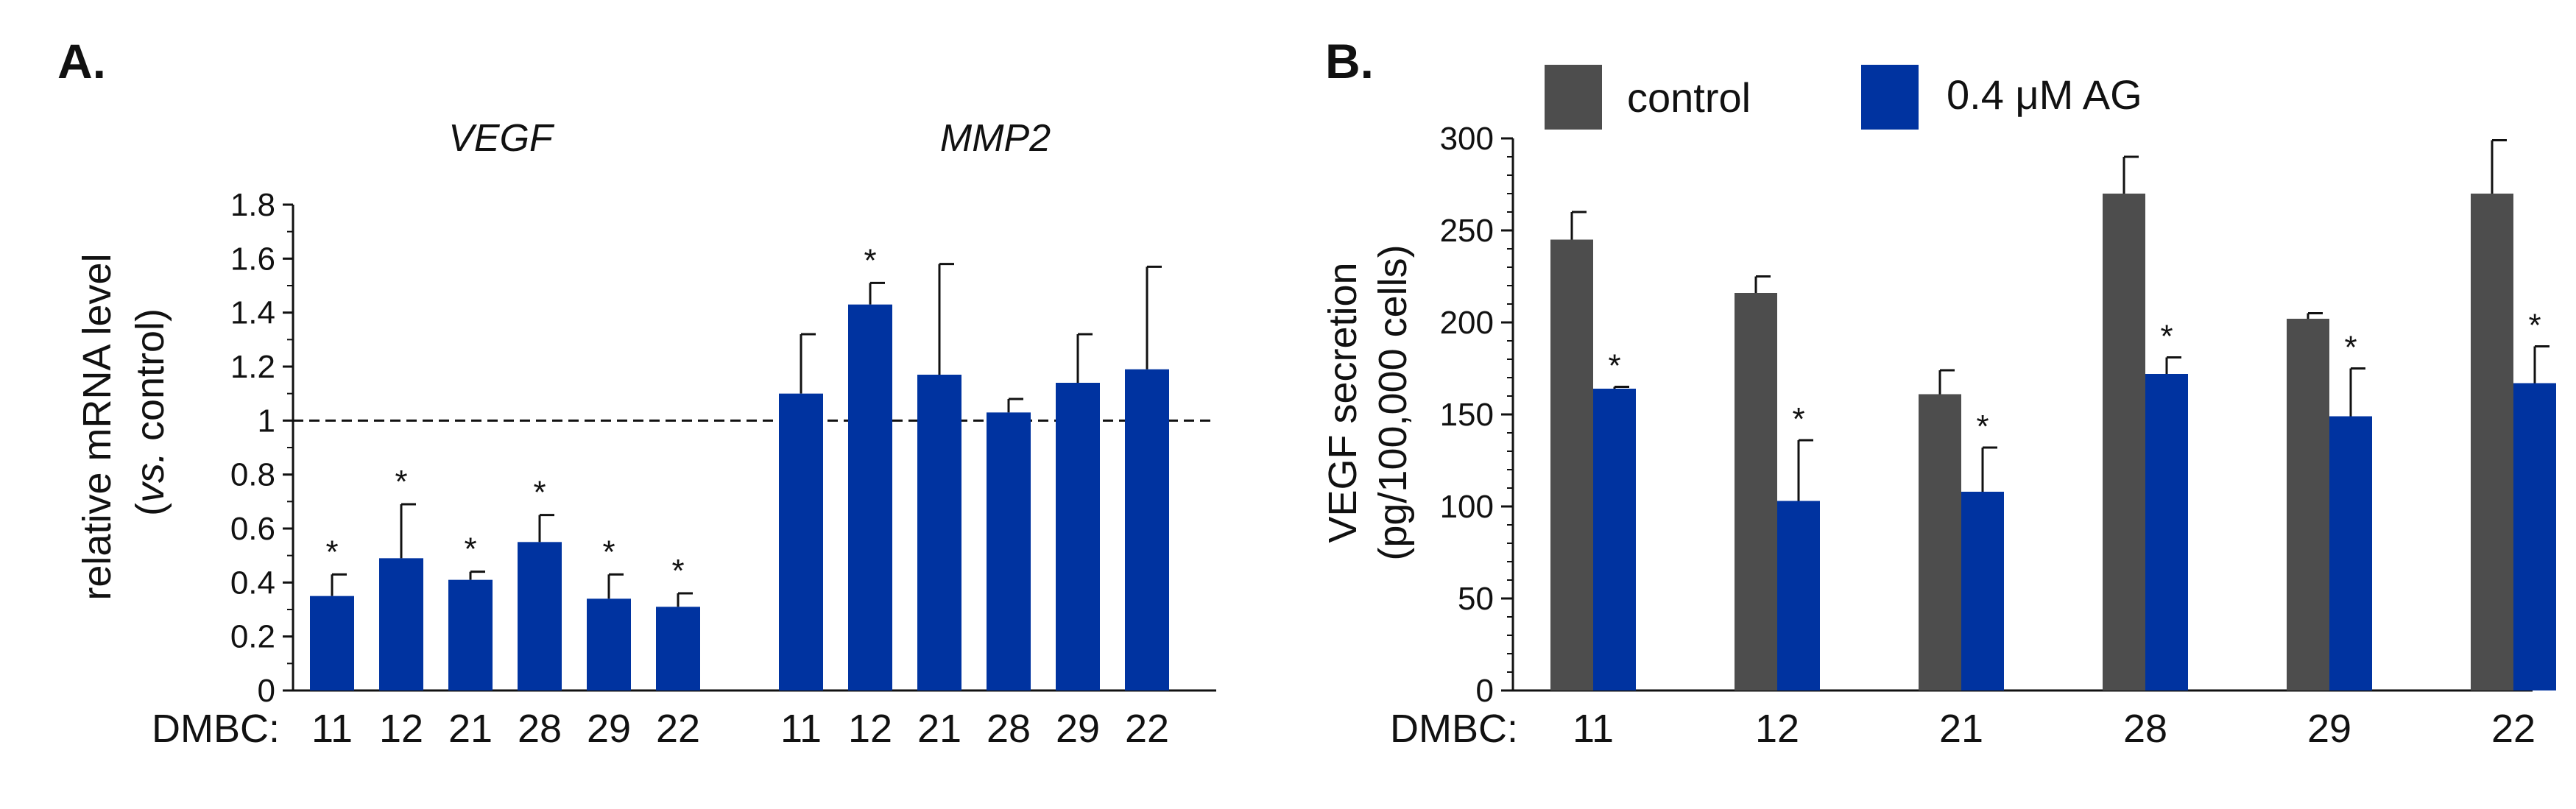 The height and width of the screenshot is (809, 2576). What do you see at coordinates (1467, 507) in the screenshot?
I see `panel-b-ytick-label: 100` at bounding box center [1467, 507].